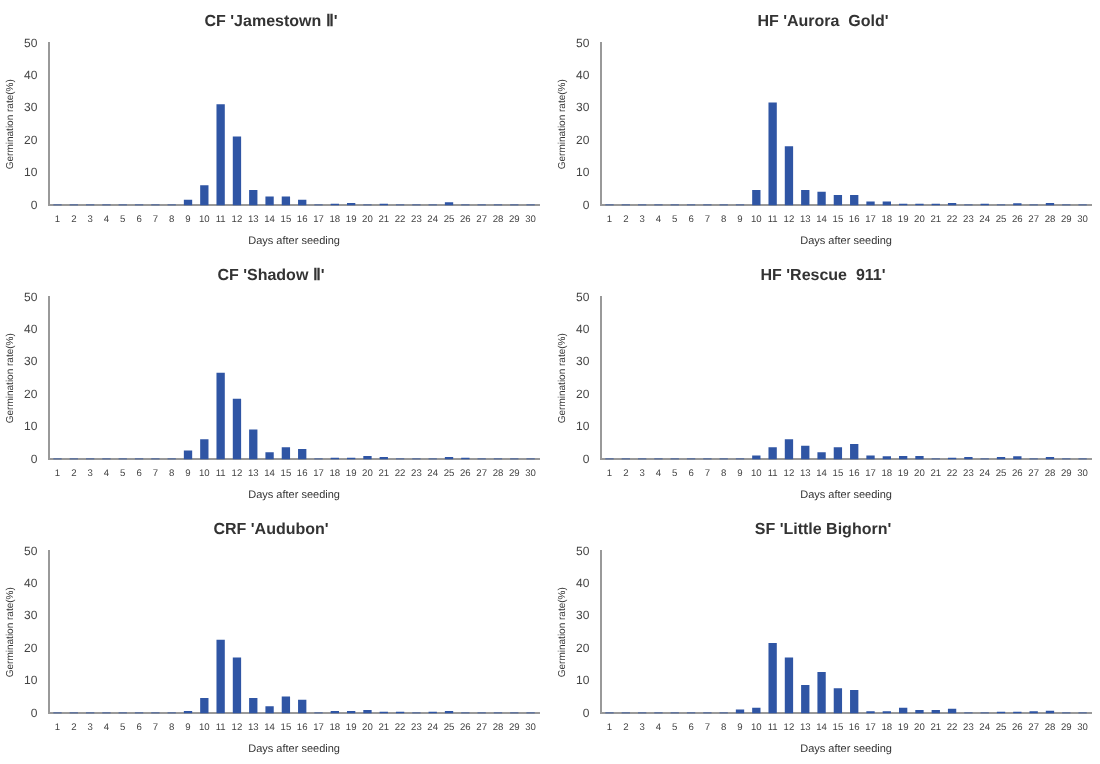 Image resolution: width=1100 pixels, height=764 pixels. Describe the element at coordinates (823, 275) in the screenshot. I see `chart-title: HF 'Rescue 911'` at that location.